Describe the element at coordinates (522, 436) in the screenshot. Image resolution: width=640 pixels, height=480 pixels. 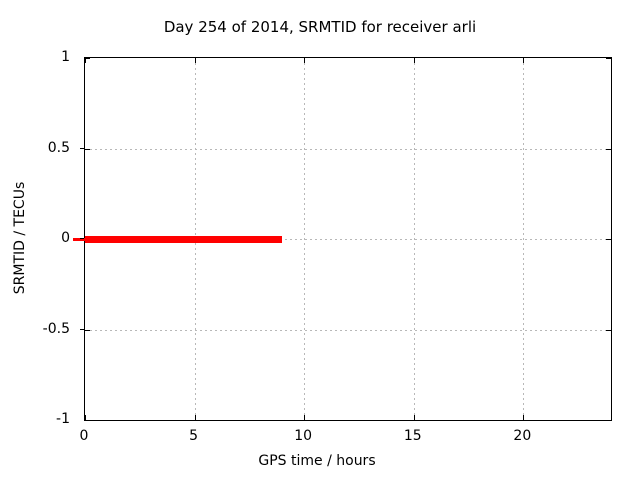
I see `x-tick-label: 20` at that location.